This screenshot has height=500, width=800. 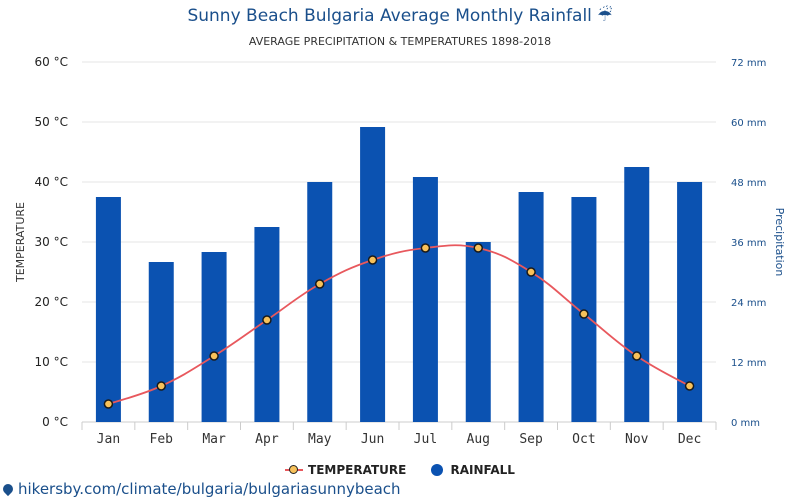 I want to click on x-tick-label: May, so click(x=320, y=439).